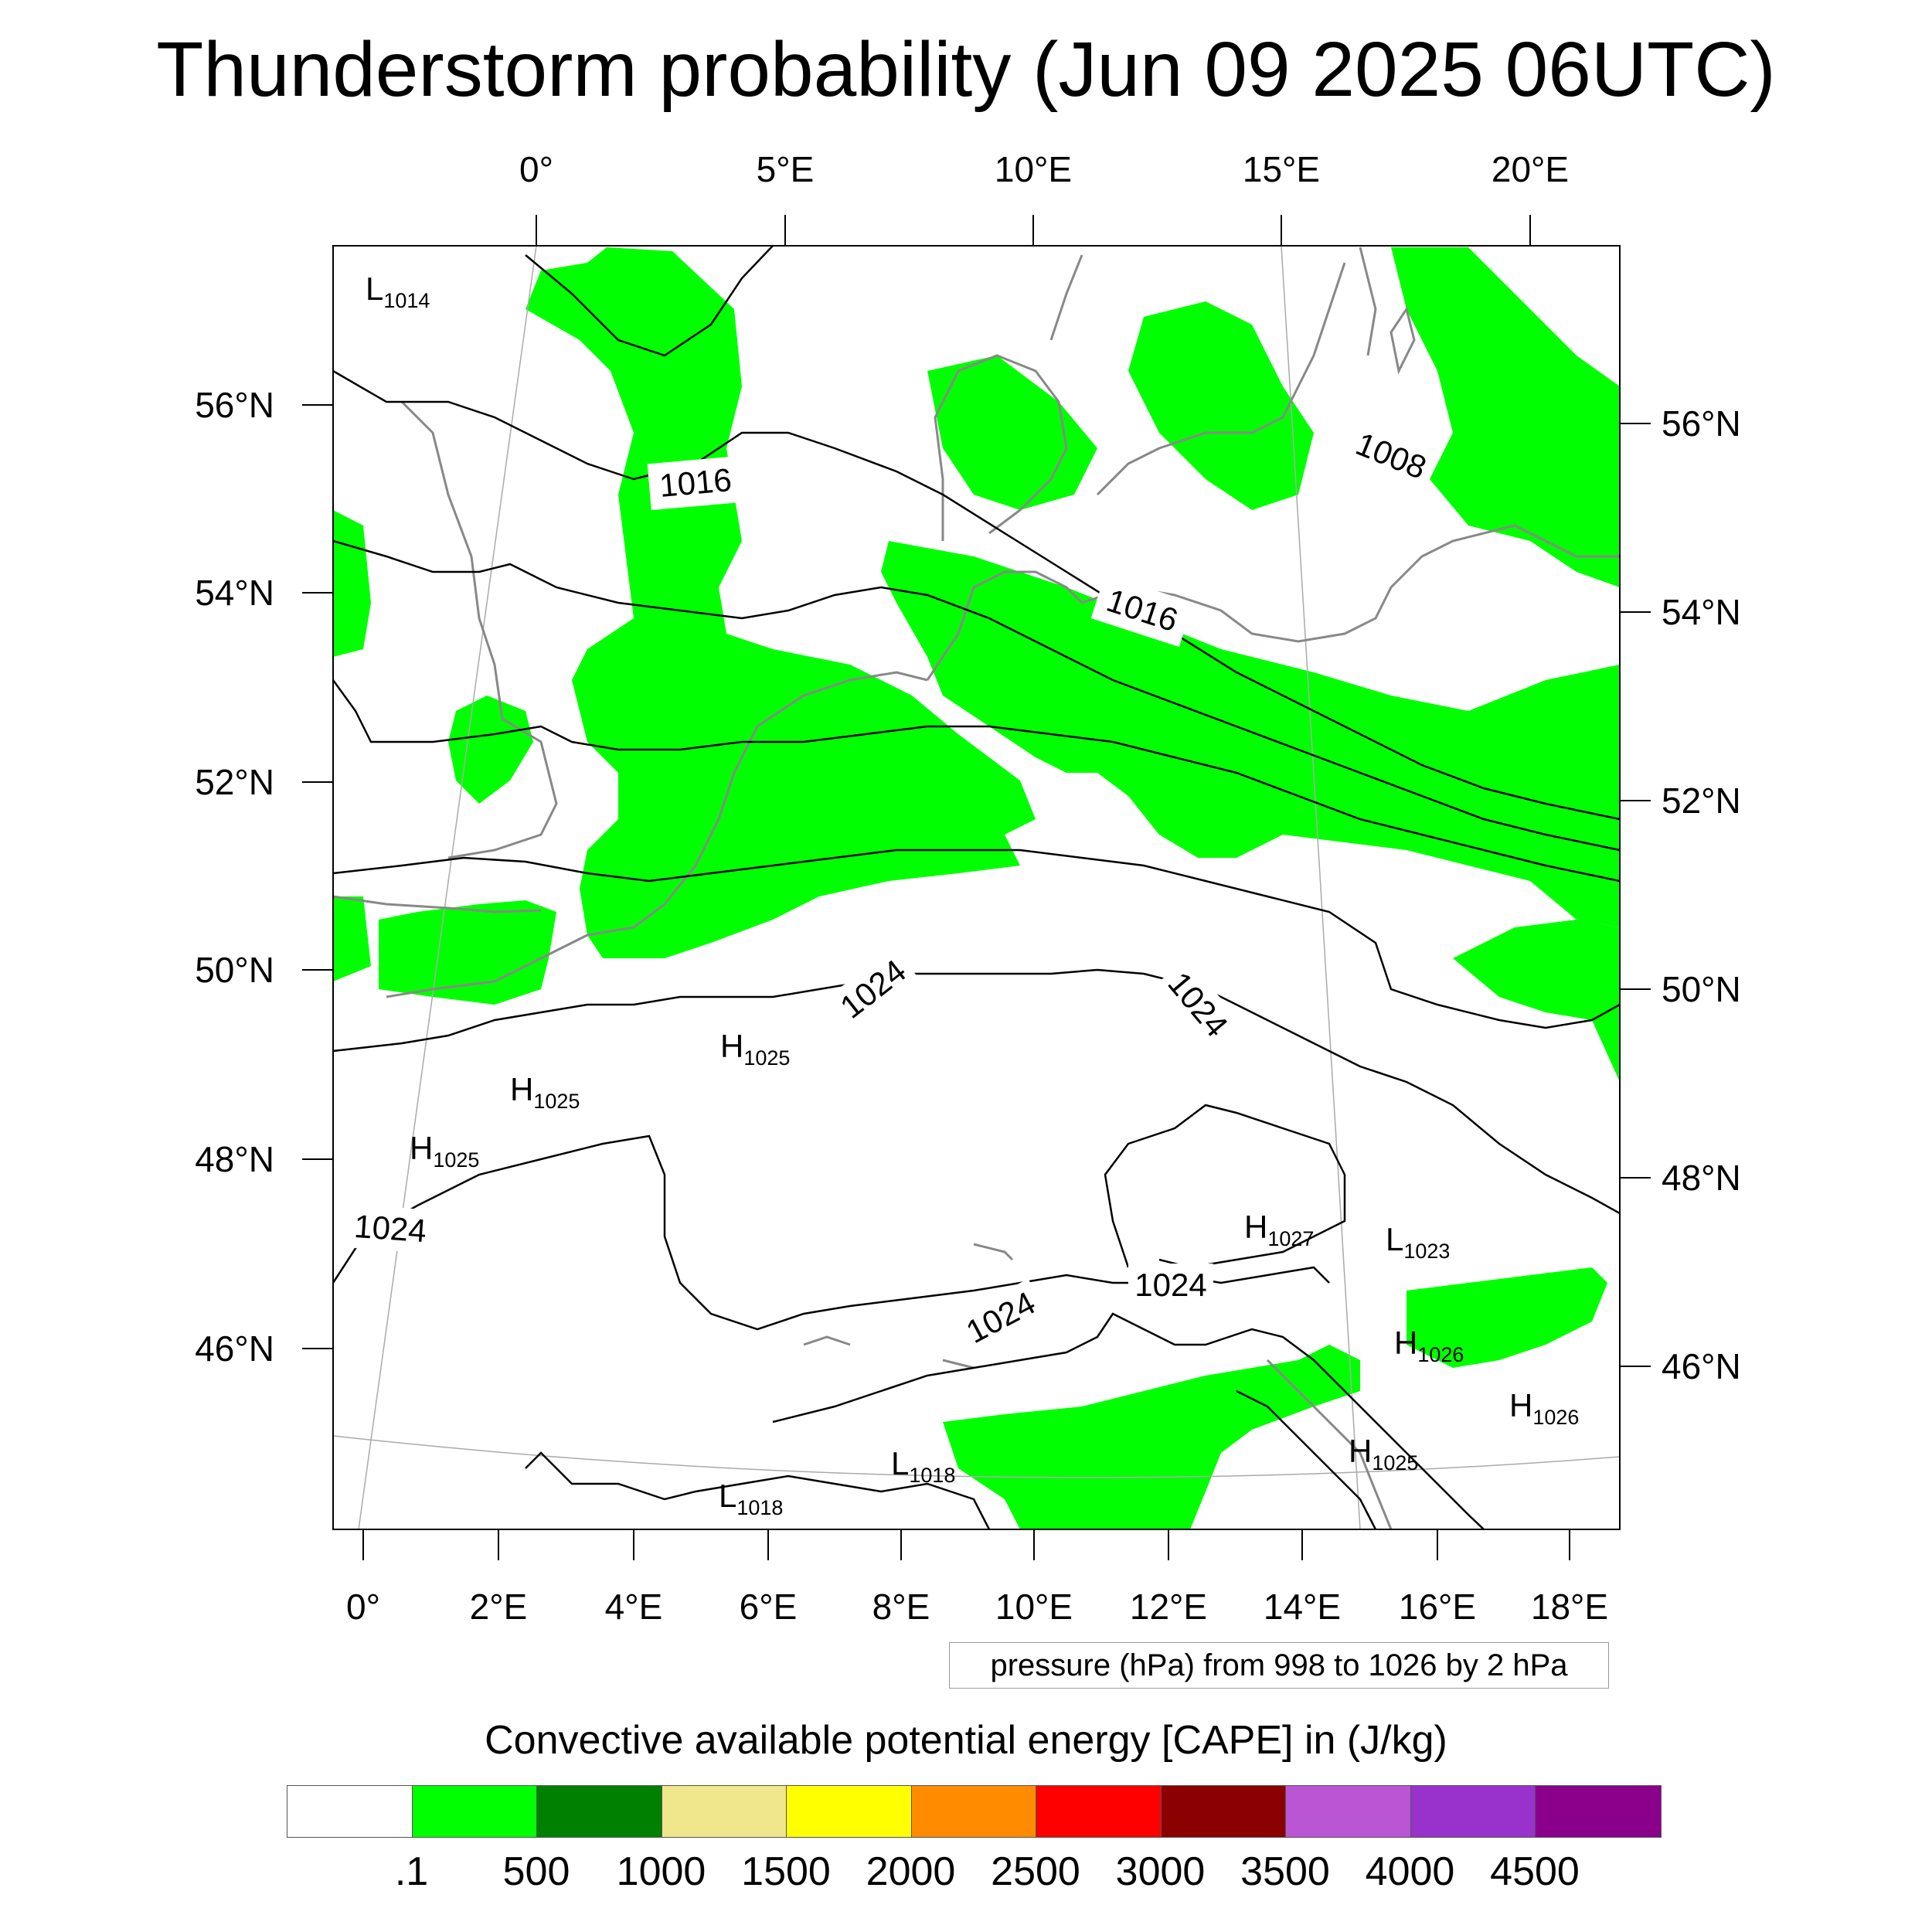 The width and height of the screenshot is (1932, 1932). I want to click on isobar-1012-a, so click(649, 301).